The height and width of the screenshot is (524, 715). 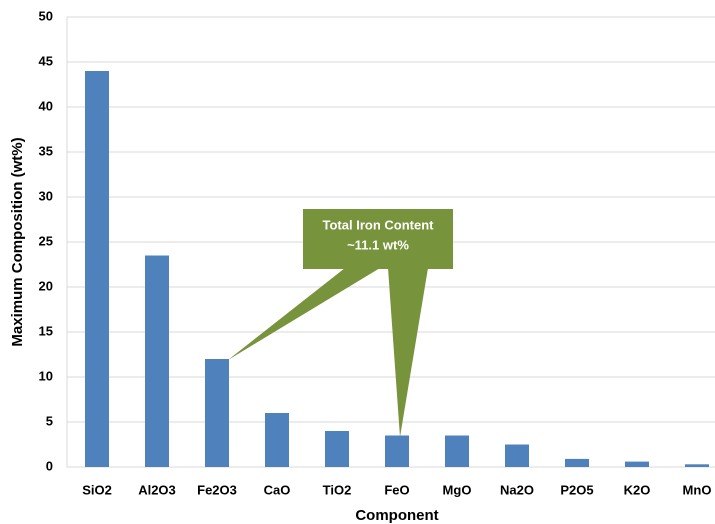 I want to click on x-tick-label: SiO2, so click(x=97, y=489).